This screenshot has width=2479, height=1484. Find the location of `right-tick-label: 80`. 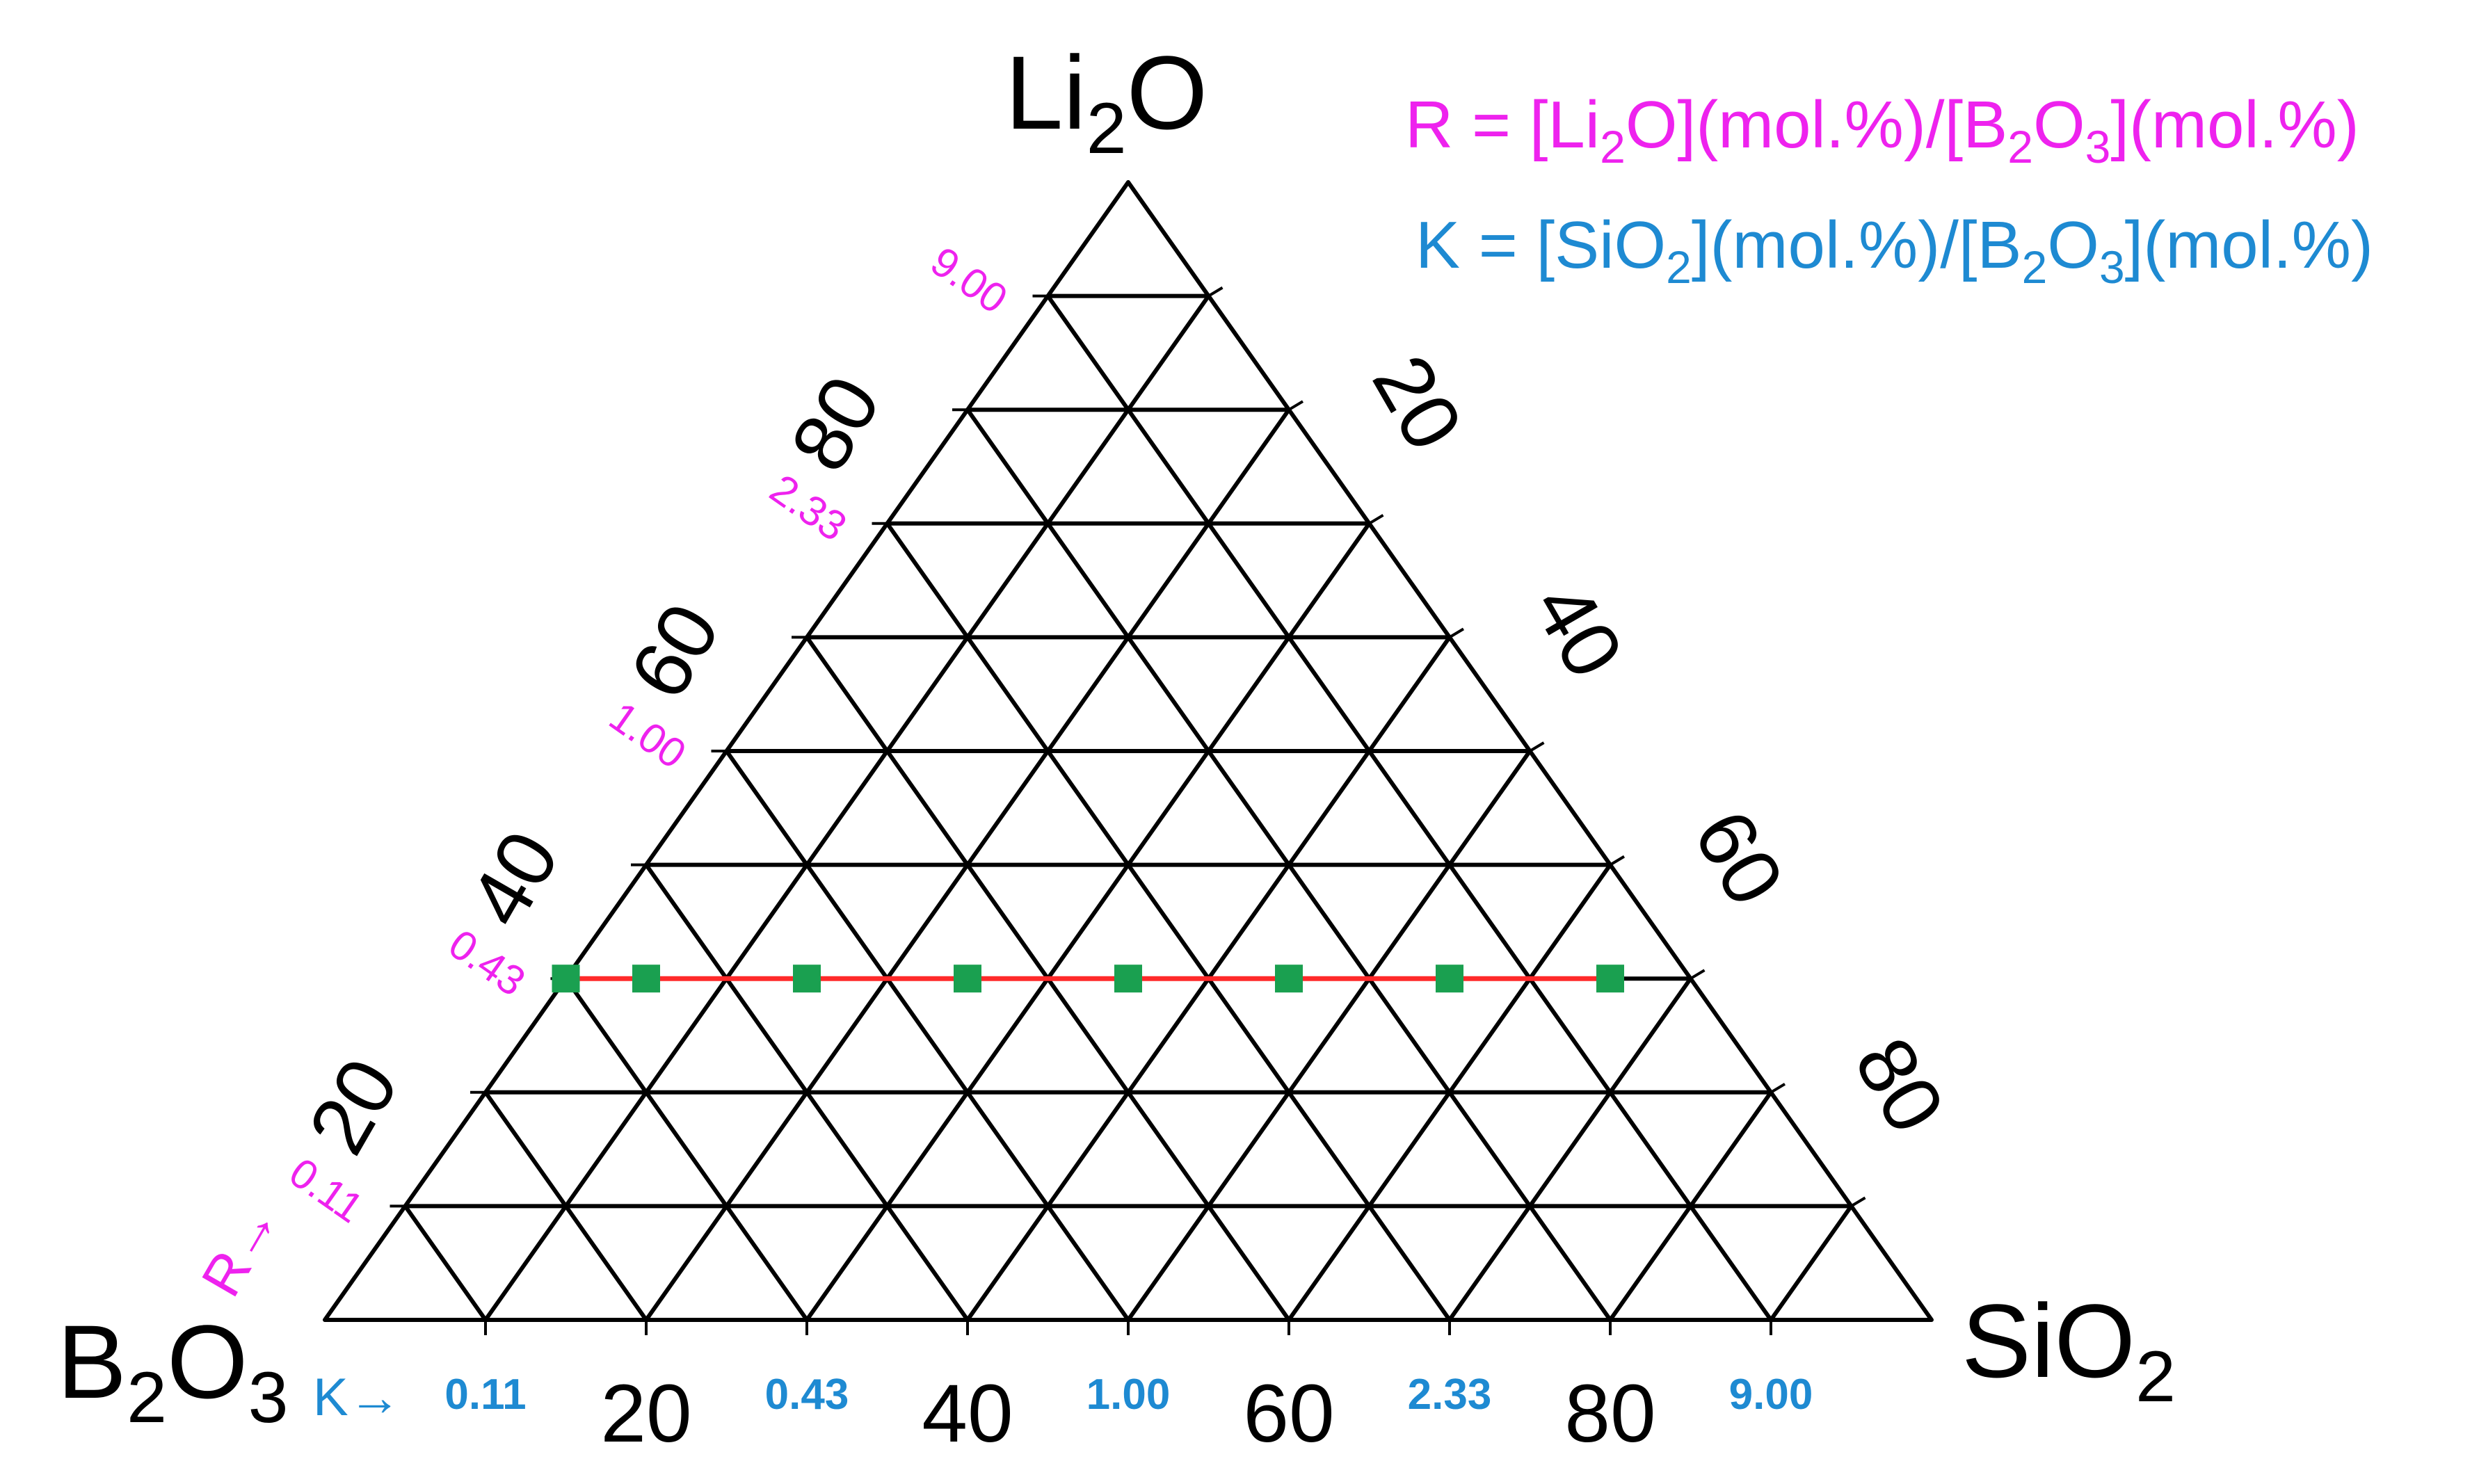

right-tick-label: 80 is located at coordinates (1899, 1085).